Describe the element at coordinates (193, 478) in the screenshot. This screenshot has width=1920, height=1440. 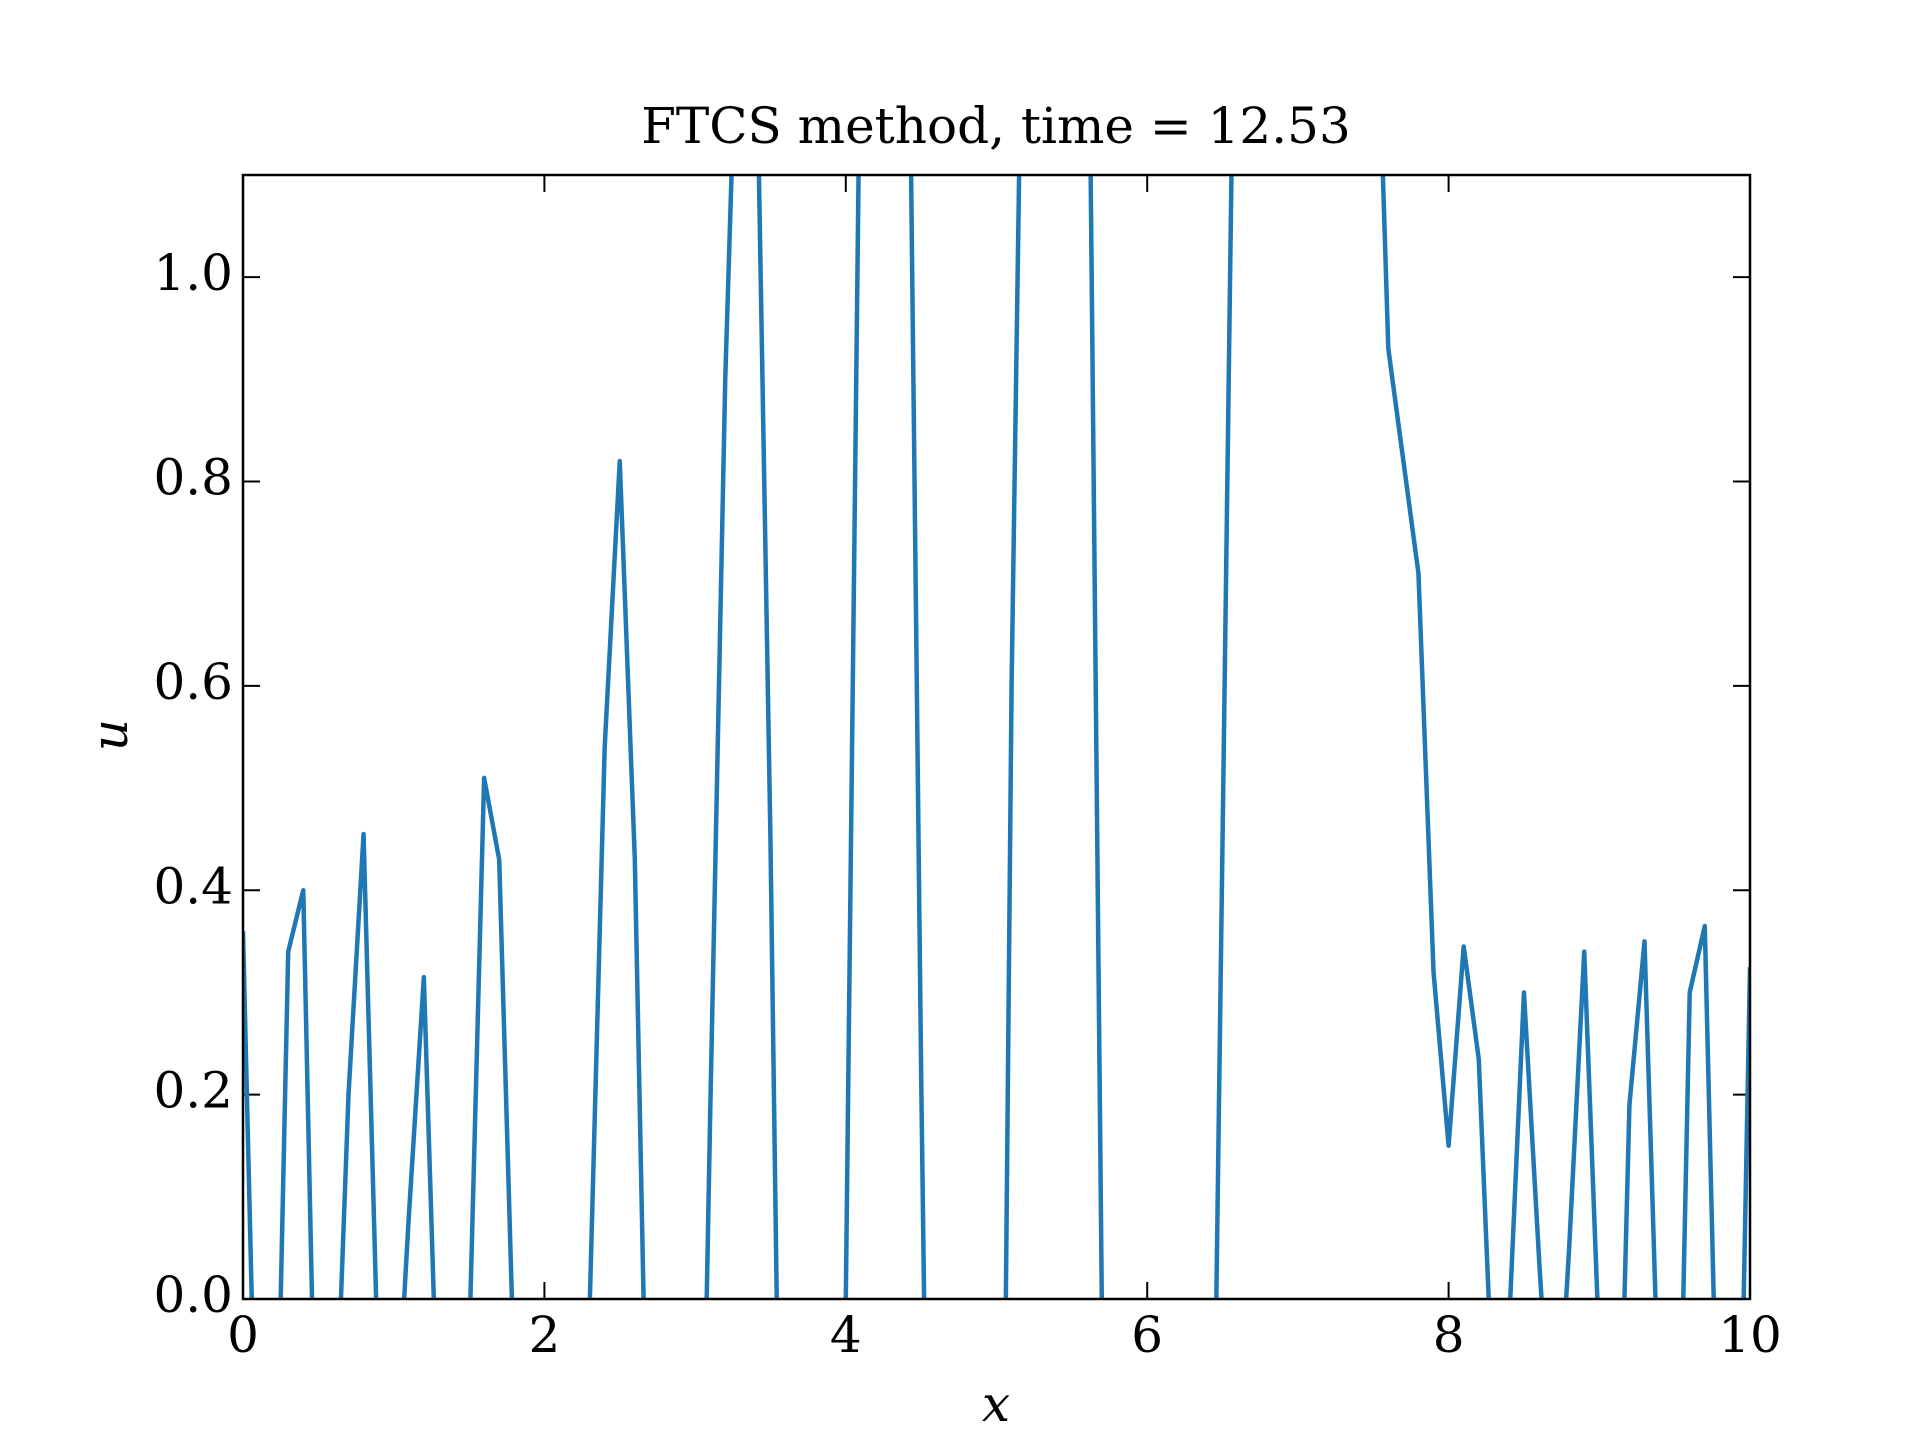
I see `y-tick-label: 0.8` at that location.